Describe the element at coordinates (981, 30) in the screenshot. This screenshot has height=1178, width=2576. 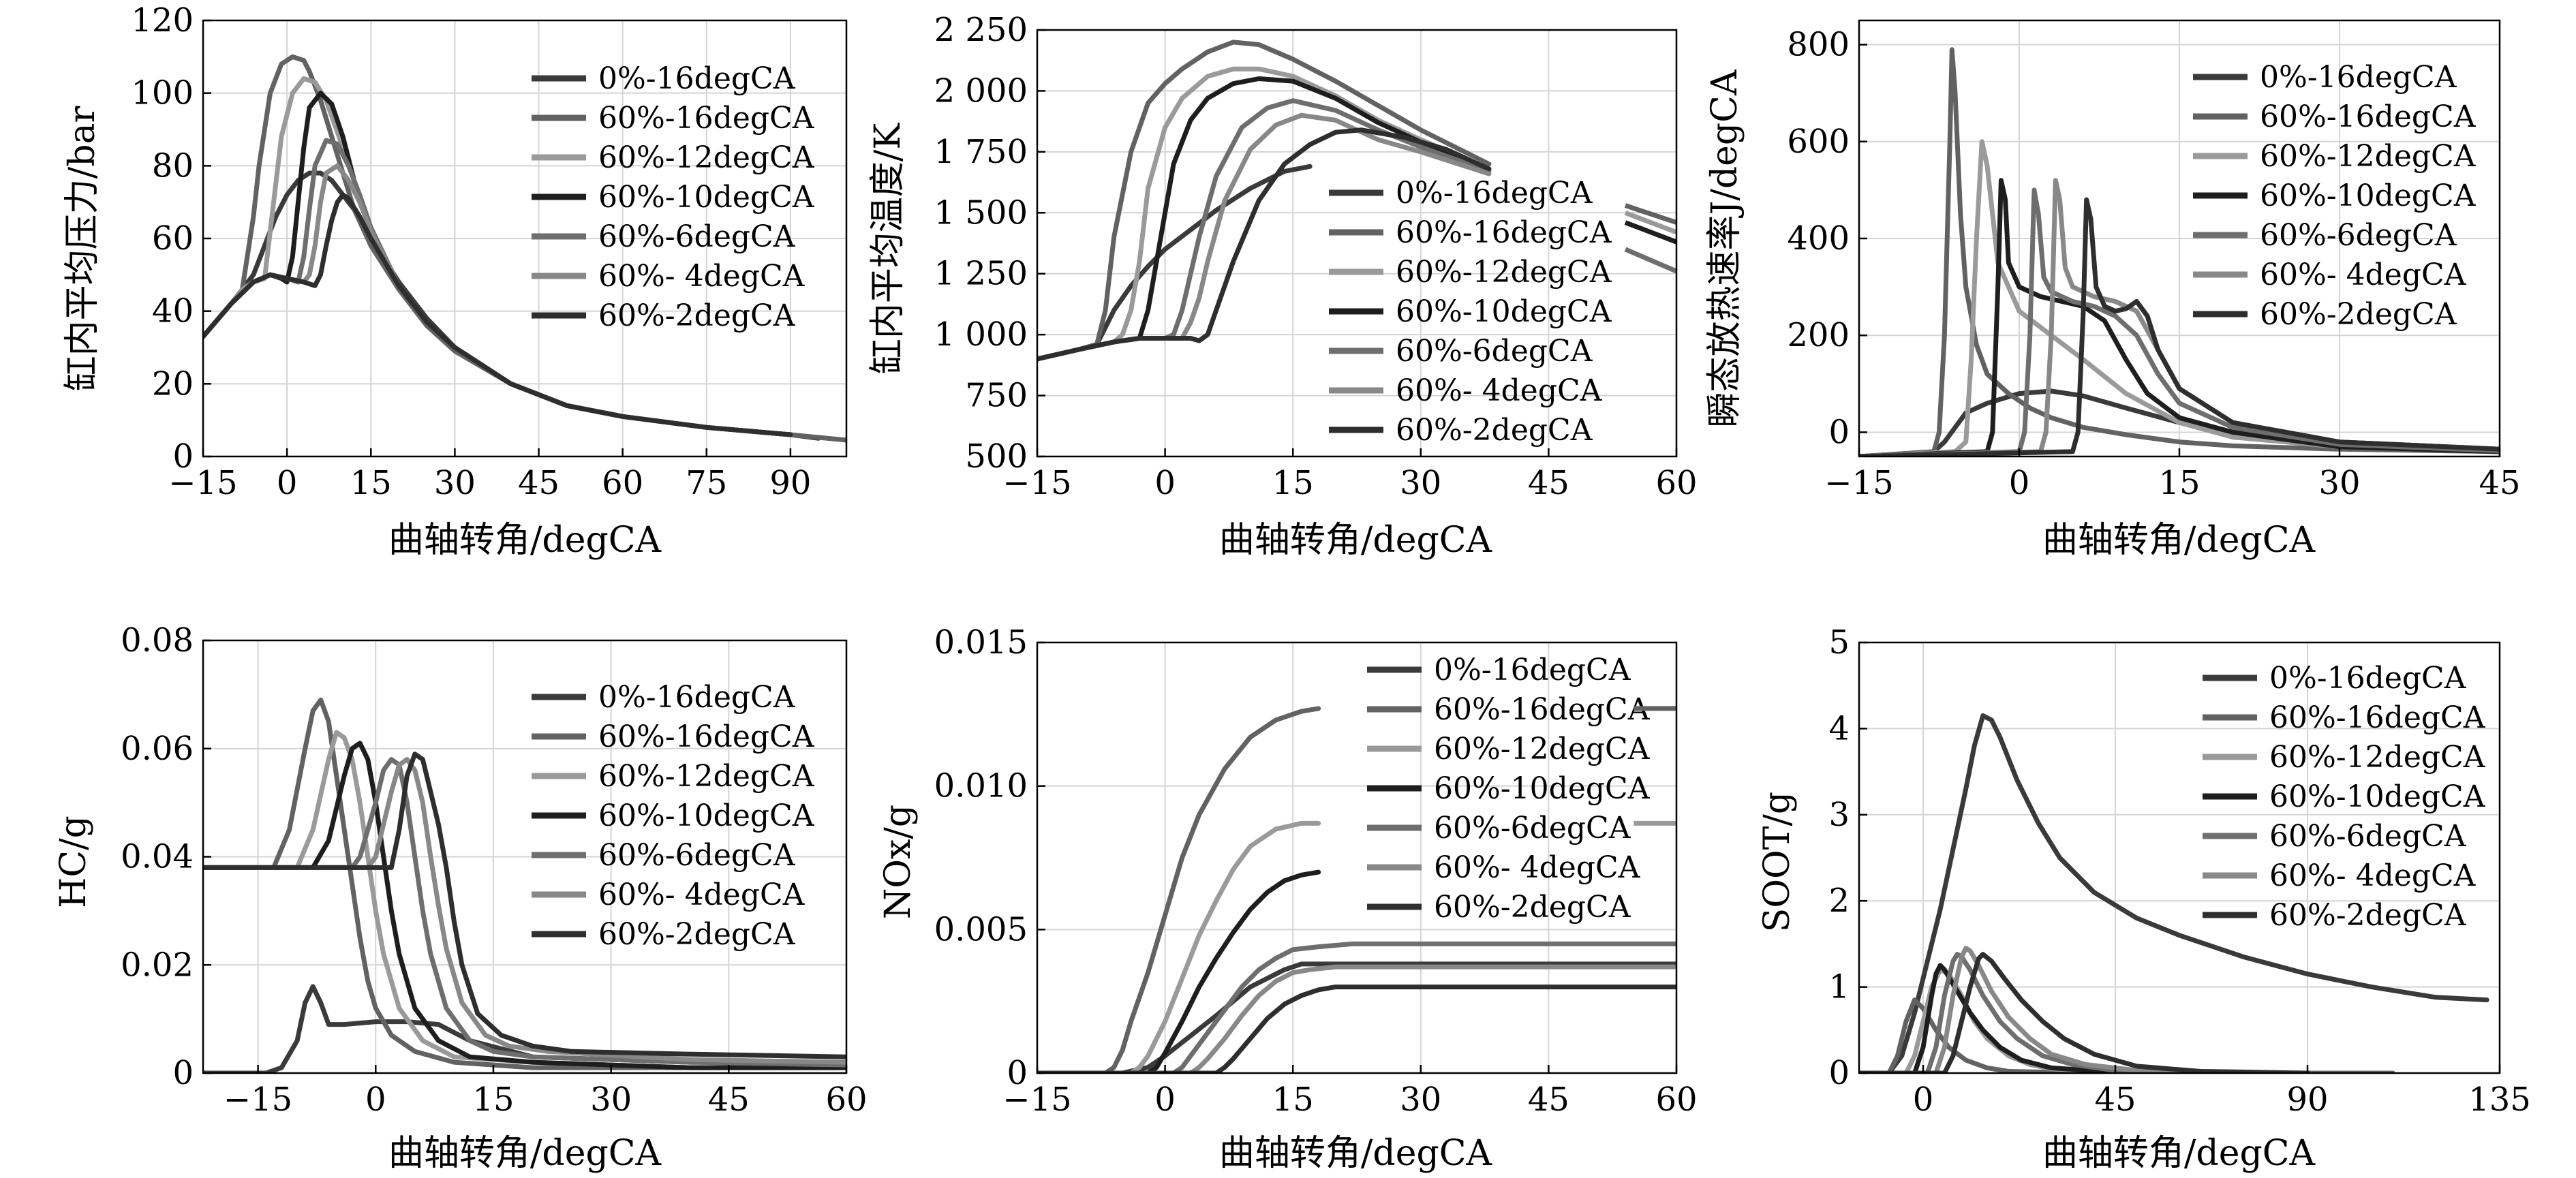
I see `y-tick-label: 2 250` at that location.